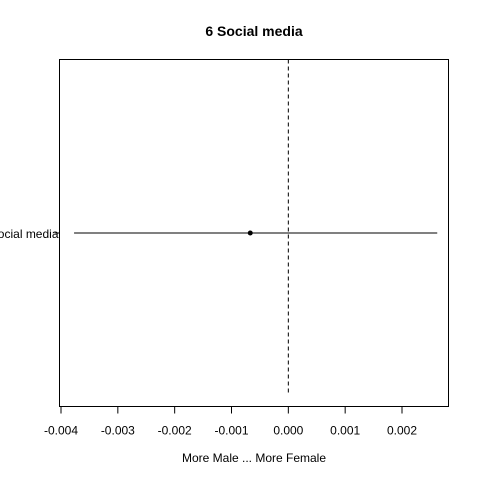 The height and width of the screenshot is (480, 480). I want to click on chart-title: 6 Social media, so click(253, 31).